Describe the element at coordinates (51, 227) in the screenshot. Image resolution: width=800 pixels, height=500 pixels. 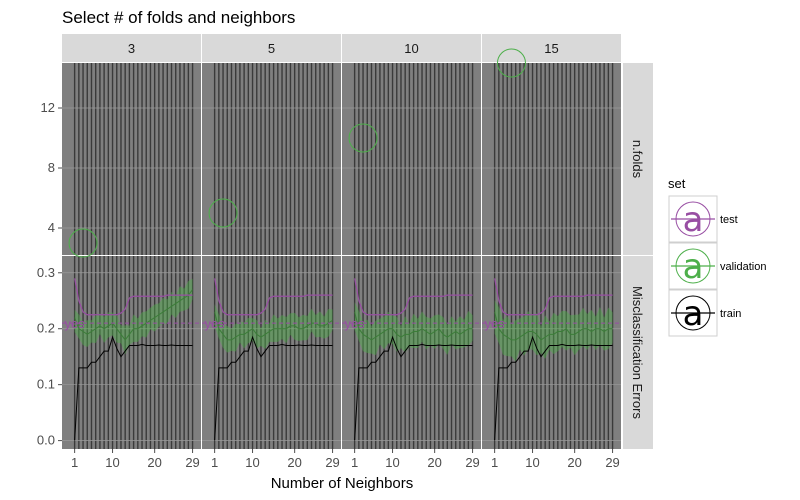
I see `y-tick-label: 4` at that location.